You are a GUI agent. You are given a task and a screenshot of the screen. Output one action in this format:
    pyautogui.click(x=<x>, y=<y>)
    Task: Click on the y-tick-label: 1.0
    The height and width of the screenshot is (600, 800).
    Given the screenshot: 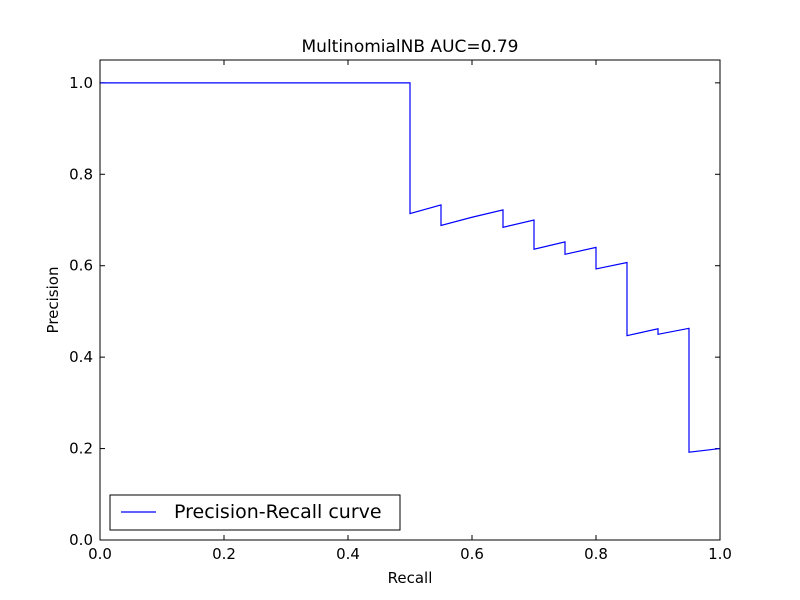 What is the action you would take?
    pyautogui.click(x=81, y=83)
    